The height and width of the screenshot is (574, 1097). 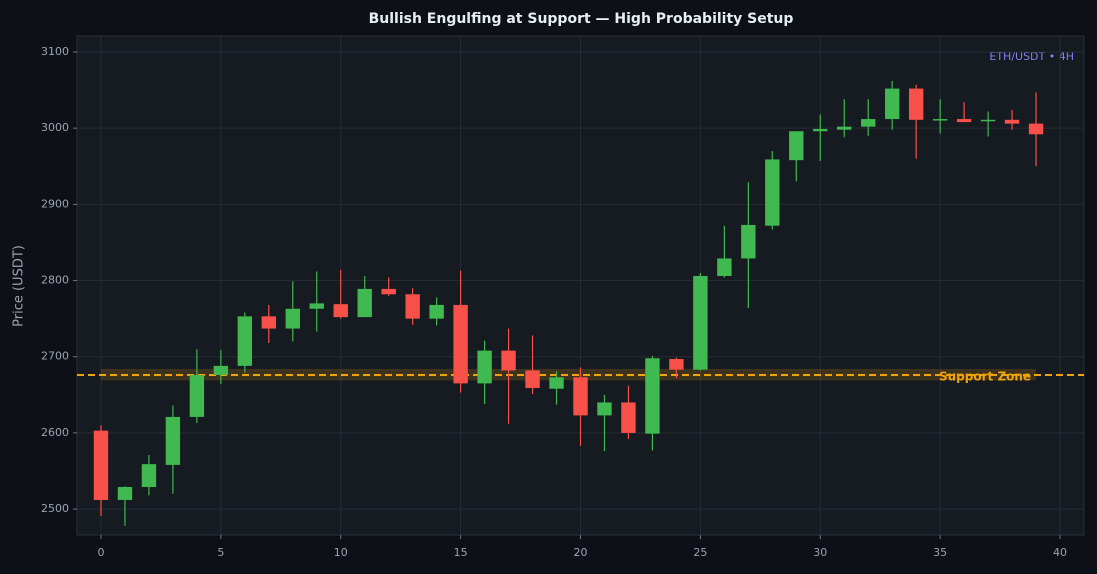 I want to click on x-tick-label: 10, so click(x=341, y=552).